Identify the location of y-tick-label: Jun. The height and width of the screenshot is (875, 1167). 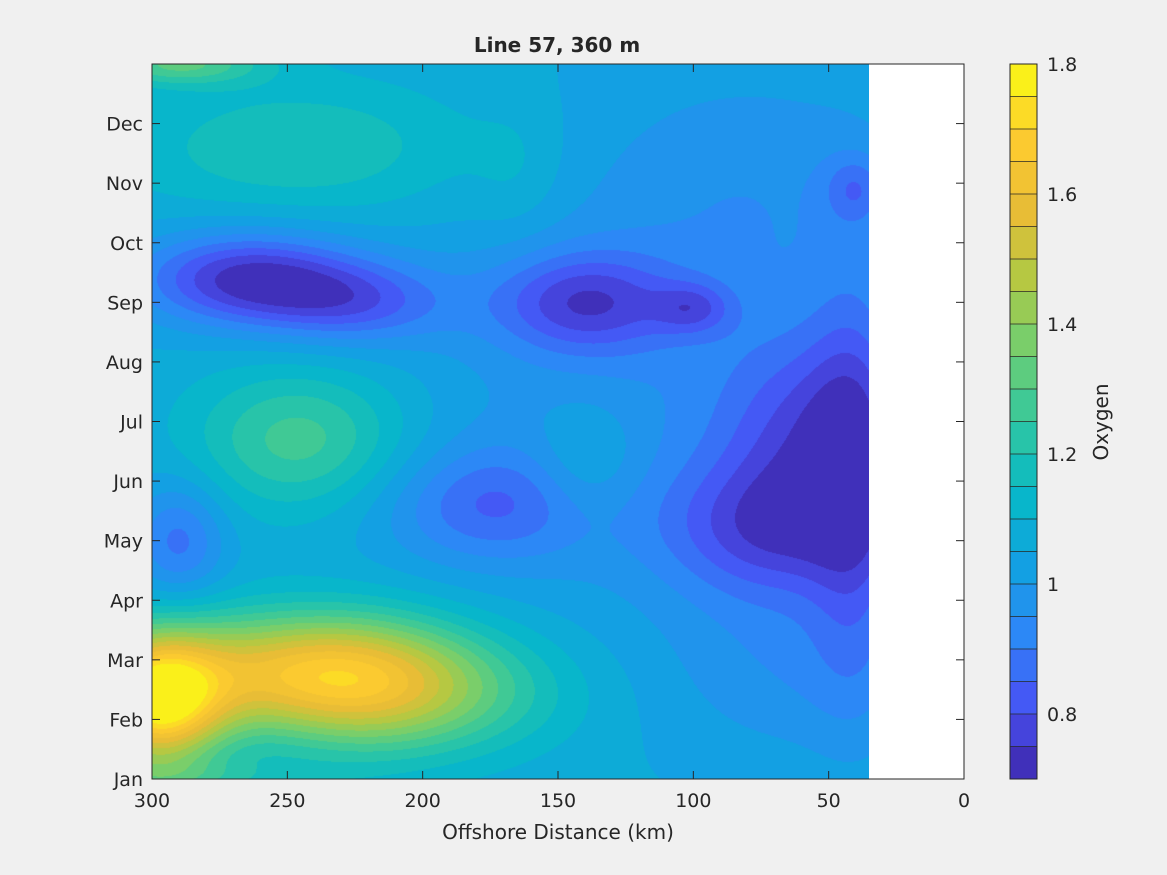
(127, 482).